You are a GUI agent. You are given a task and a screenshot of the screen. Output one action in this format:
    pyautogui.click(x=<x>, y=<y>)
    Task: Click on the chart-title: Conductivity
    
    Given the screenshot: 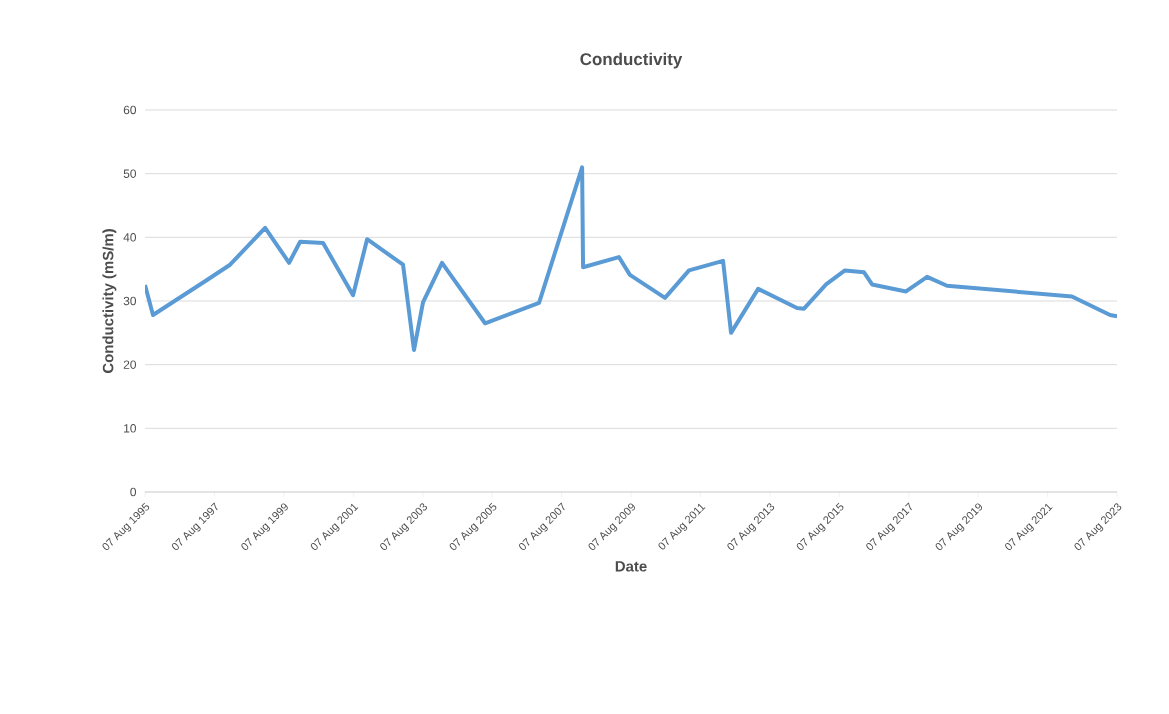 What is the action you would take?
    pyautogui.click(x=631, y=60)
    